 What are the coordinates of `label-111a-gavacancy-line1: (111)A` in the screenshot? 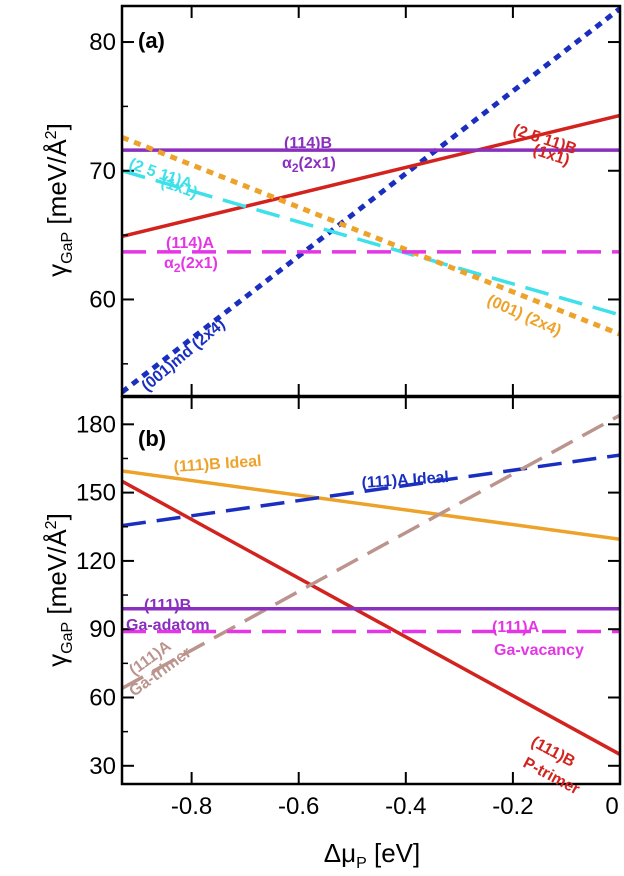 It's located at (516, 627).